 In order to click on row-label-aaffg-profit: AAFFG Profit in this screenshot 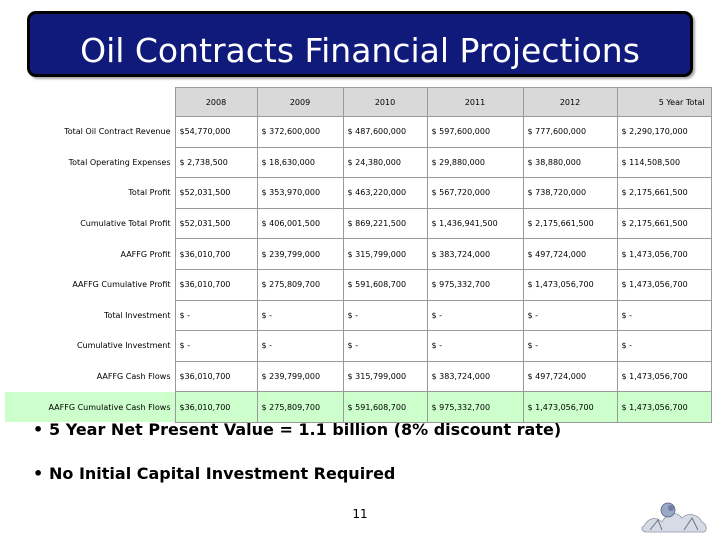, I will do `click(145, 254)`.